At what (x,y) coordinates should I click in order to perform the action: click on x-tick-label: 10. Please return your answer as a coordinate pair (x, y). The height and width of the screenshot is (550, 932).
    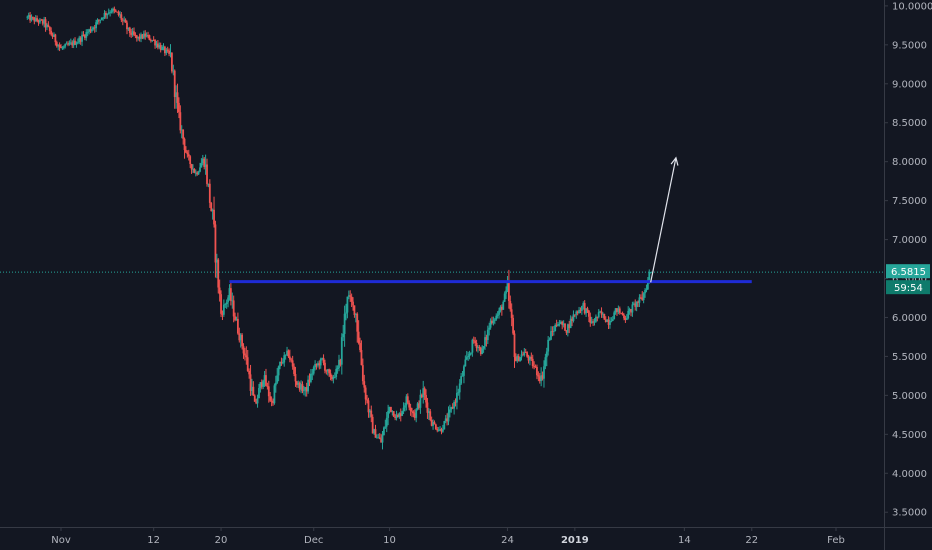
    Looking at the image, I should click on (389, 540).